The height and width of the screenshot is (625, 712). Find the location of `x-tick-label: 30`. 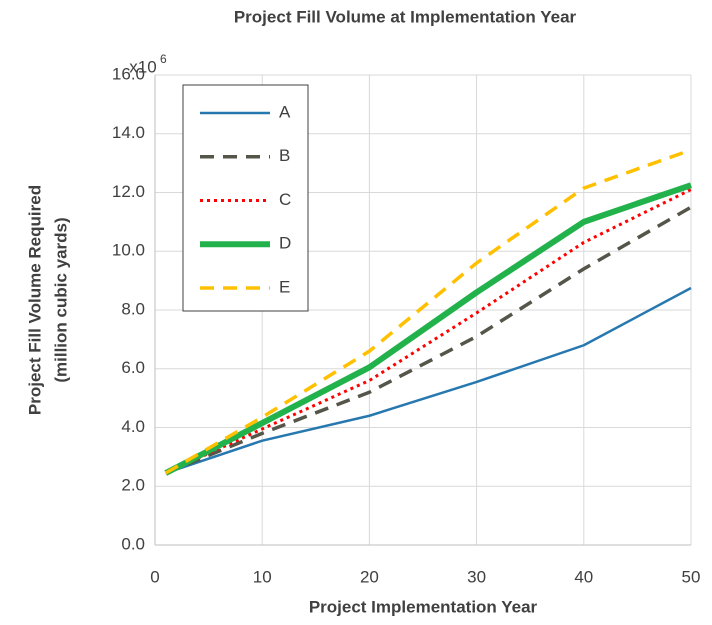

x-tick-label: 30 is located at coordinates (476, 576).